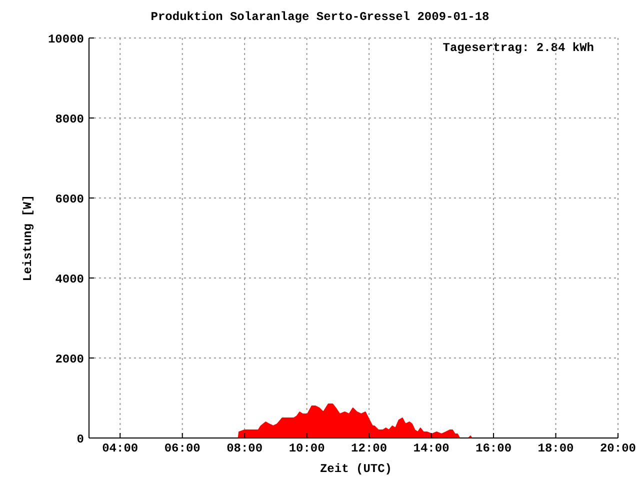 The image size is (640, 480). I want to click on y-tick-label: 8000, so click(69, 119).